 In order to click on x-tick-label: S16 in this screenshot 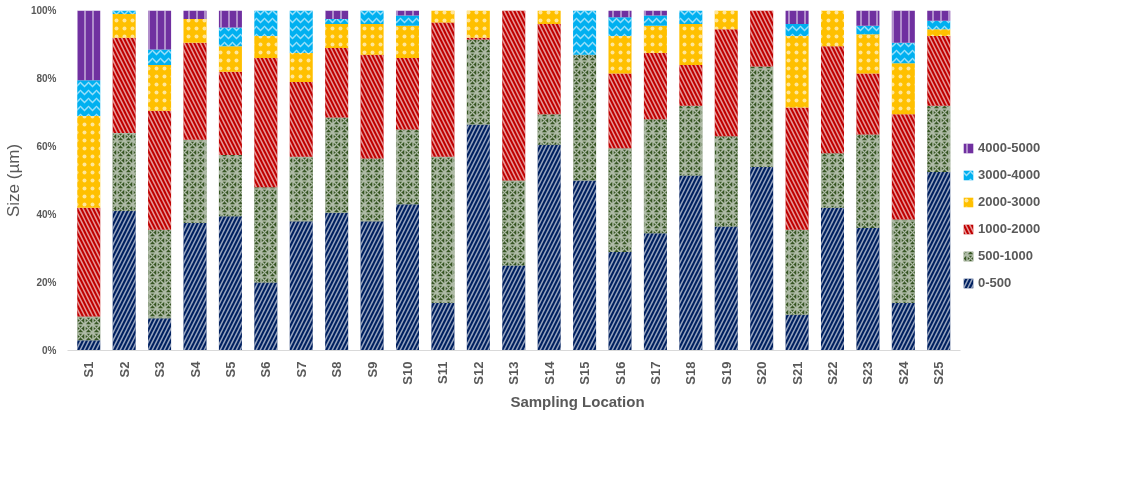, I will do `click(620, 373)`.